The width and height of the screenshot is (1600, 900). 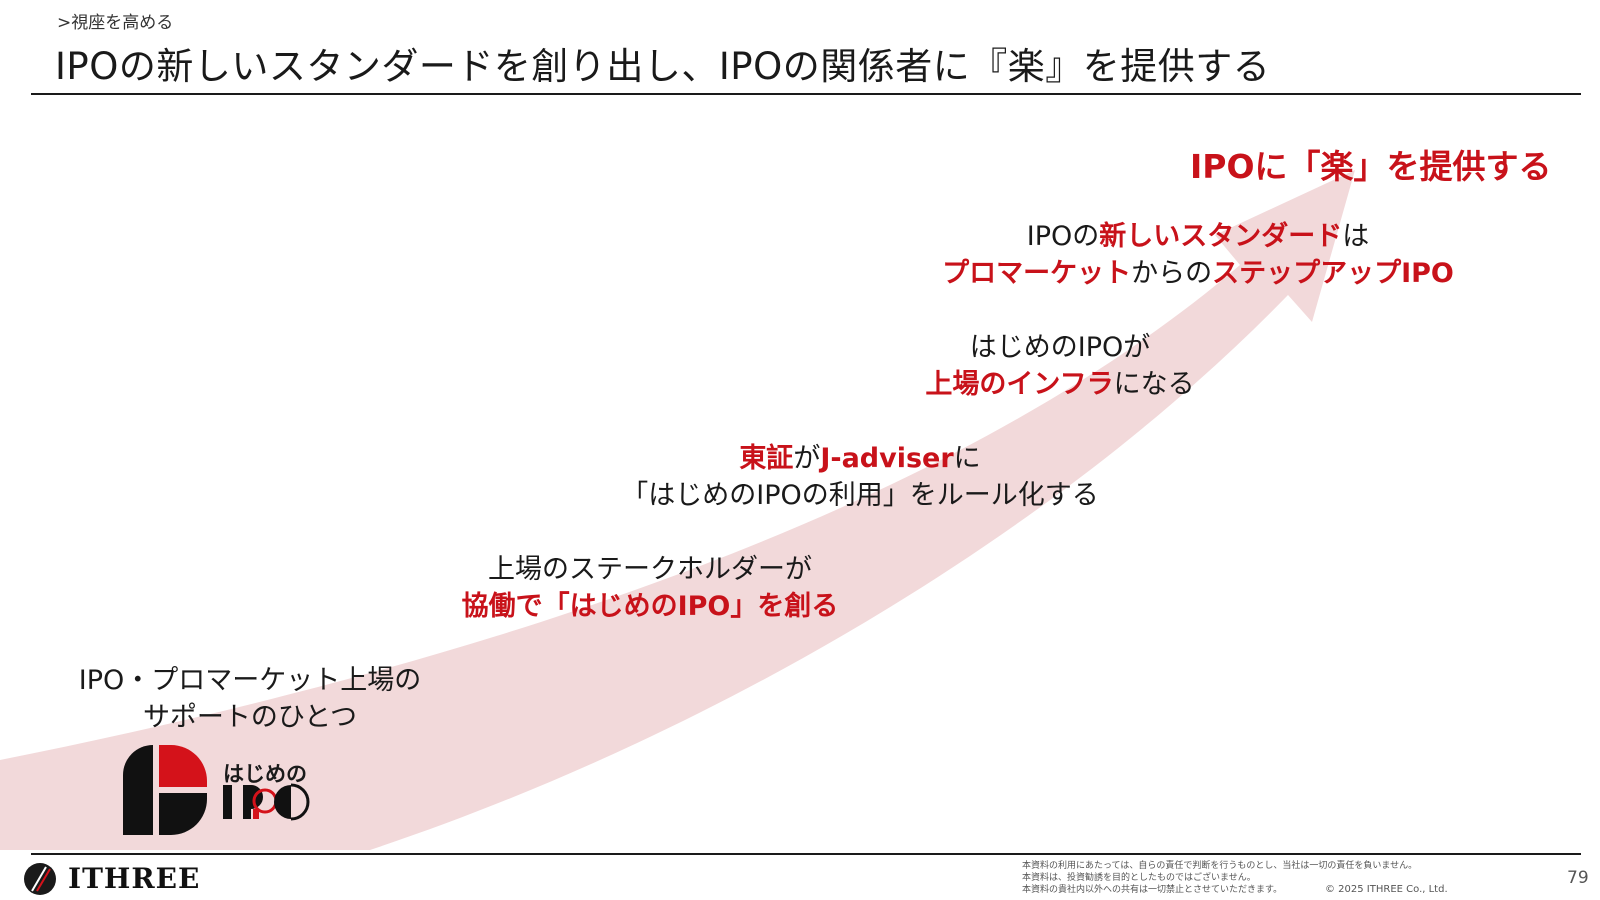 What do you see at coordinates (766, 458) in the screenshot?
I see `step-3-highlight: 東証` at bounding box center [766, 458].